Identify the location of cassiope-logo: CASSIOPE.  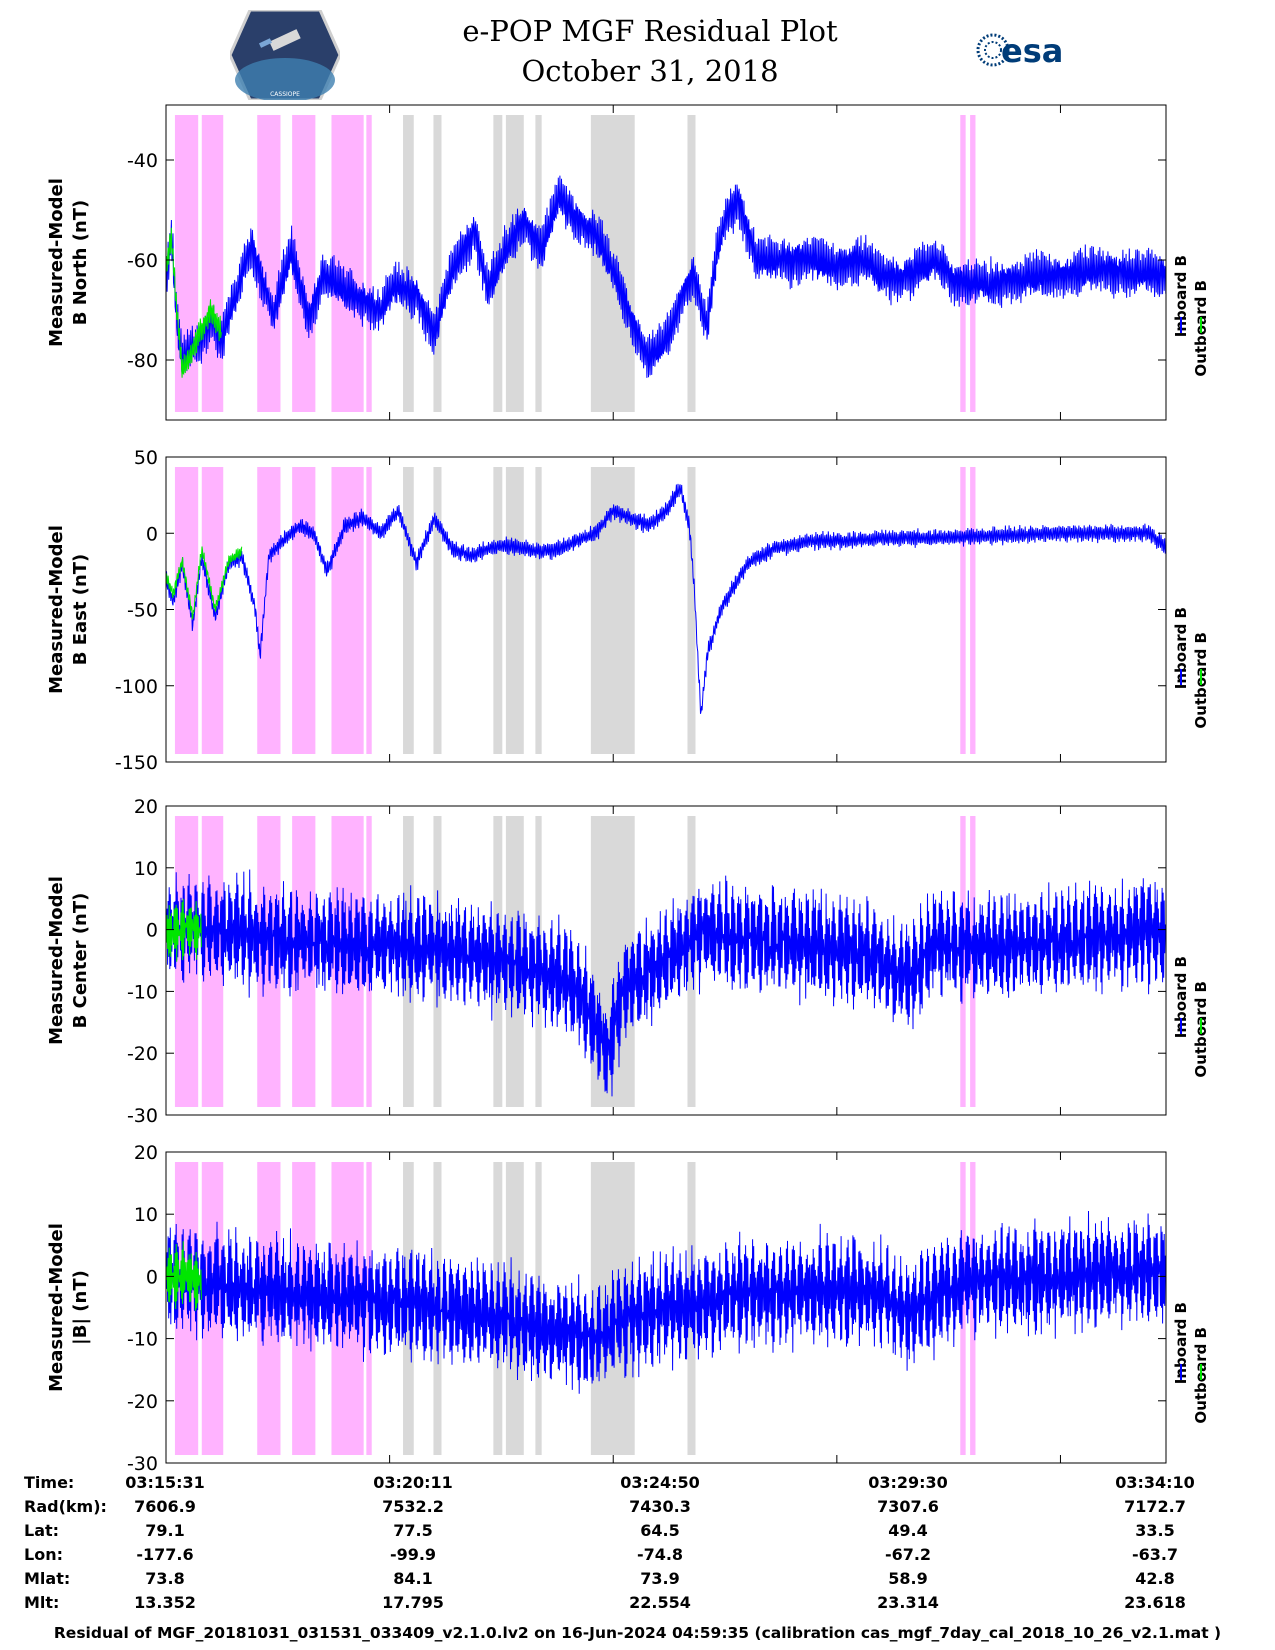
(285, 56).